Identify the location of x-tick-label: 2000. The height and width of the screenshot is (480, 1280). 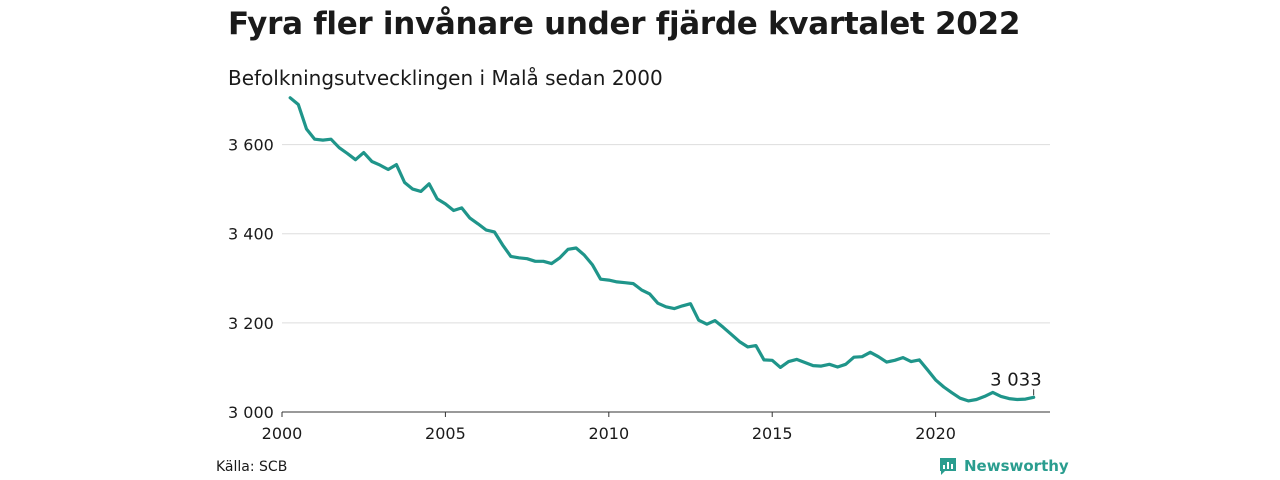
(282, 433).